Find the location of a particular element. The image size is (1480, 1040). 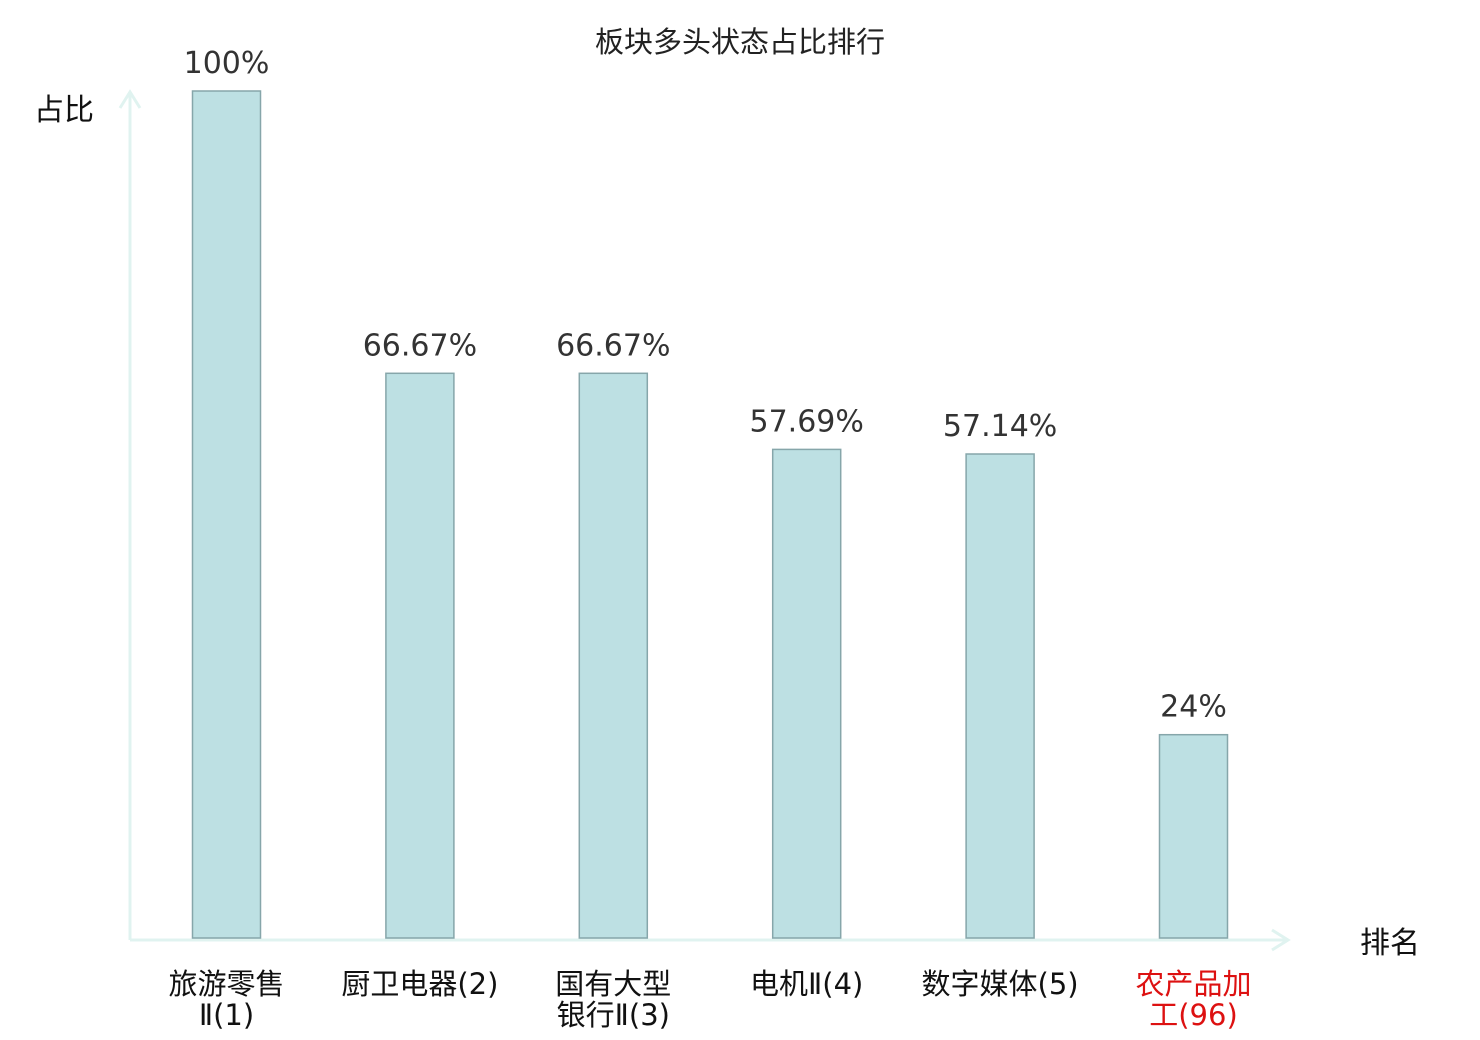

value-label-4: 57.69% is located at coordinates (807, 421).